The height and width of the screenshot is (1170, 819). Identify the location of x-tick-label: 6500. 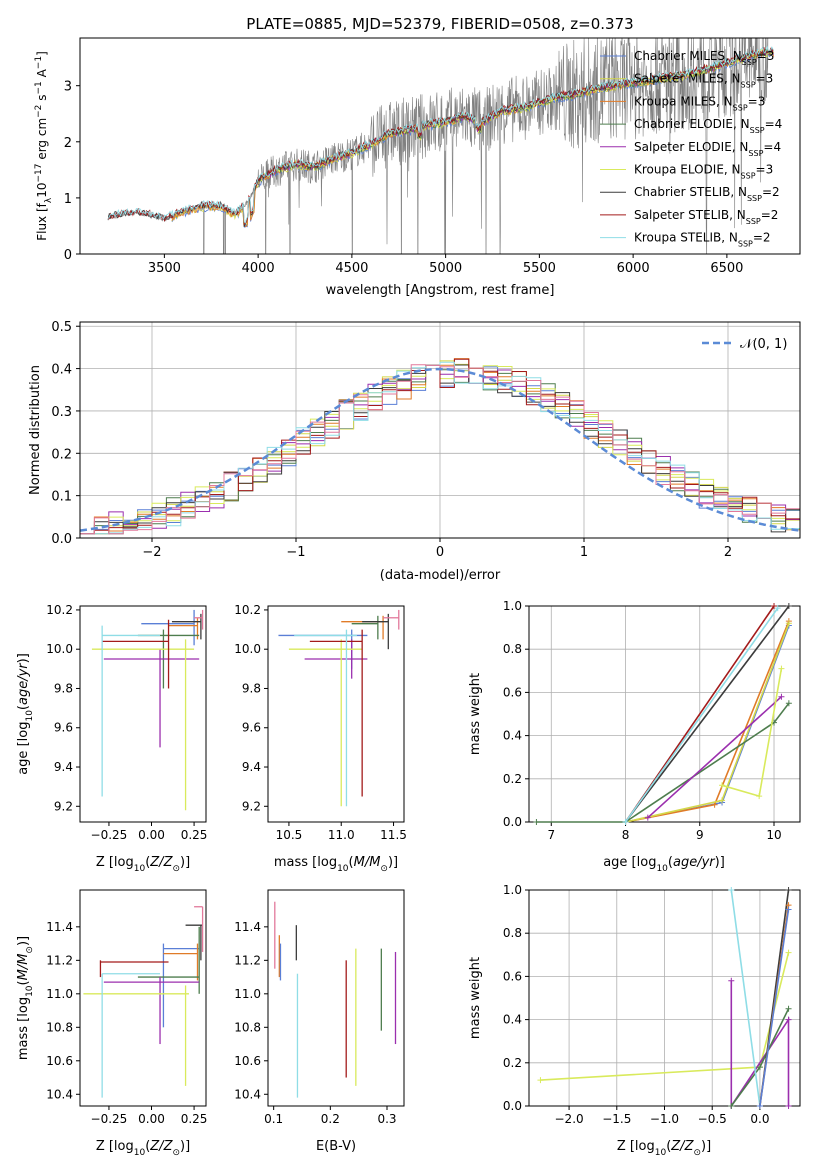
(726, 268).